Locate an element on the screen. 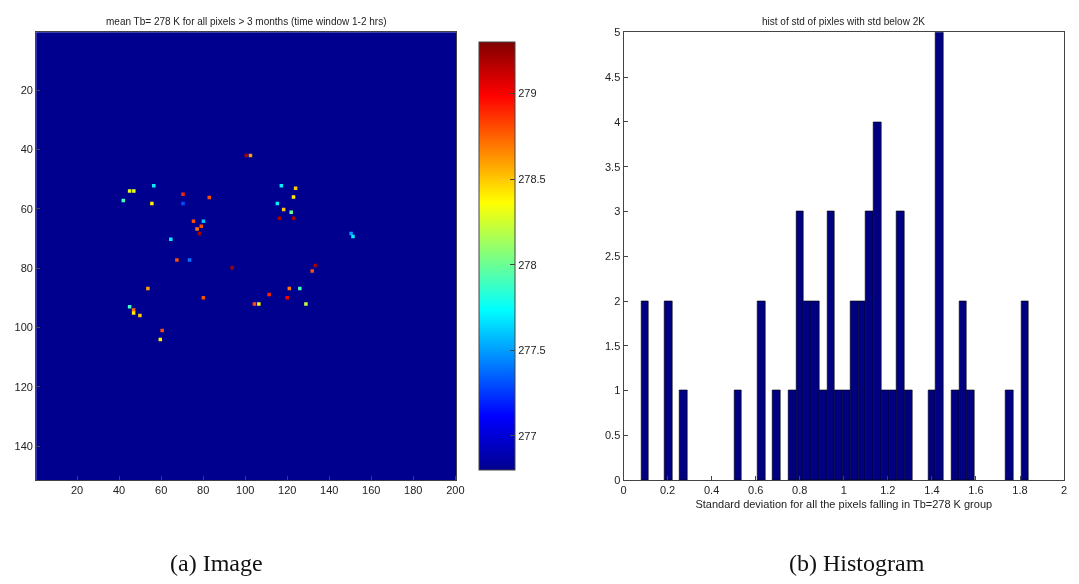  x-tick-label: 160 is located at coordinates (371, 490).